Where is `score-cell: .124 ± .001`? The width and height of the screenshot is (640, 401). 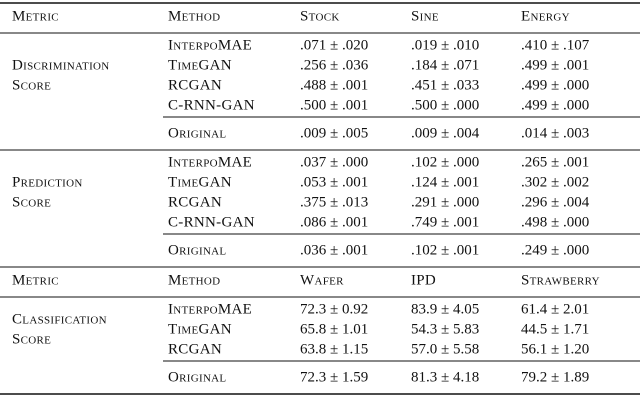 score-cell: .124 ± .001 is located at coordinates (445, 182).